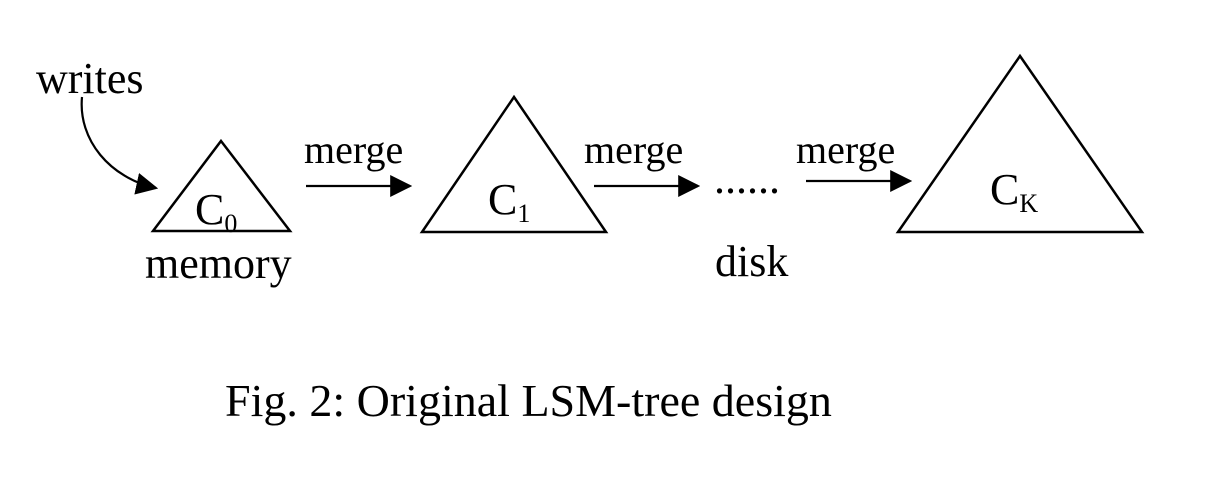 The height and width of the screenshot is (494, 1220). Describe the element at coordinates (633, 149) in the screenshot. I see `merge-label-2: merge` at that location.